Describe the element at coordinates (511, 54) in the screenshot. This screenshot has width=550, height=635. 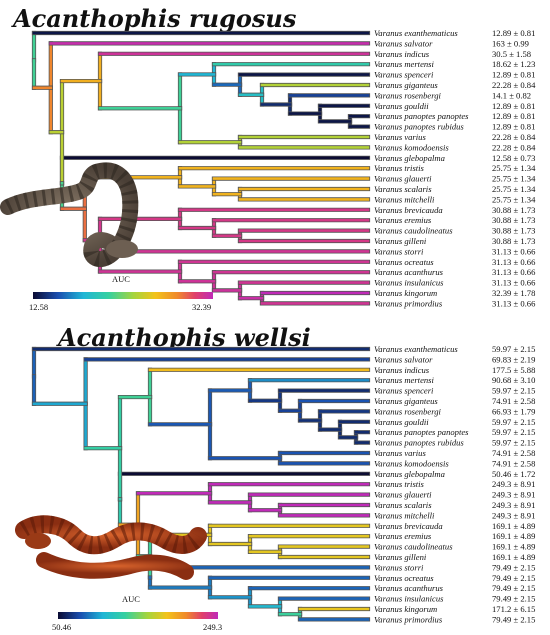
I see `auc-value: 30.5 ± 1.58` at that location.